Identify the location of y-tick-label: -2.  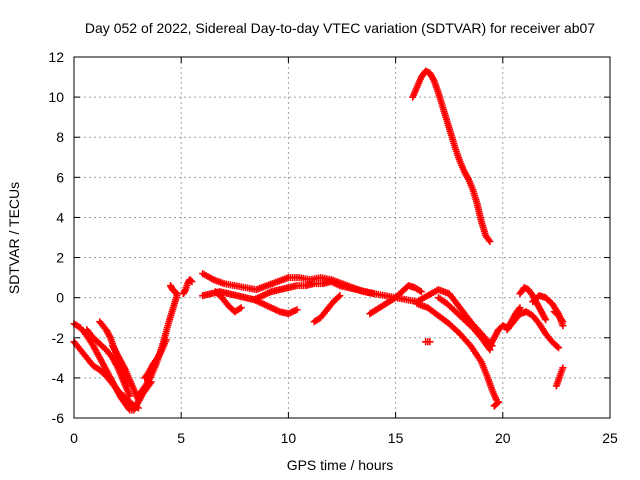
(58, 338).